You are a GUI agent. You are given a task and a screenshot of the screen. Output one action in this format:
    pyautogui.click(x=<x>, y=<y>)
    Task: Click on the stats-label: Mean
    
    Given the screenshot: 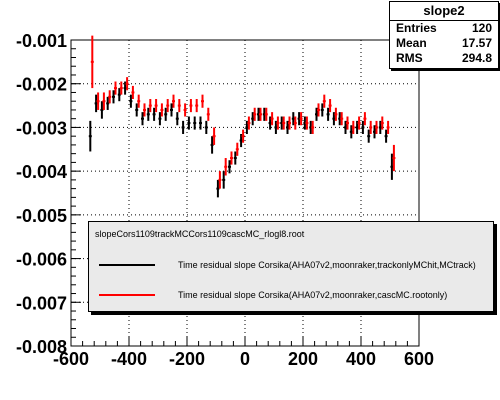 What is the action you would take?
    pyautogui.click(x=411, y=43)
    